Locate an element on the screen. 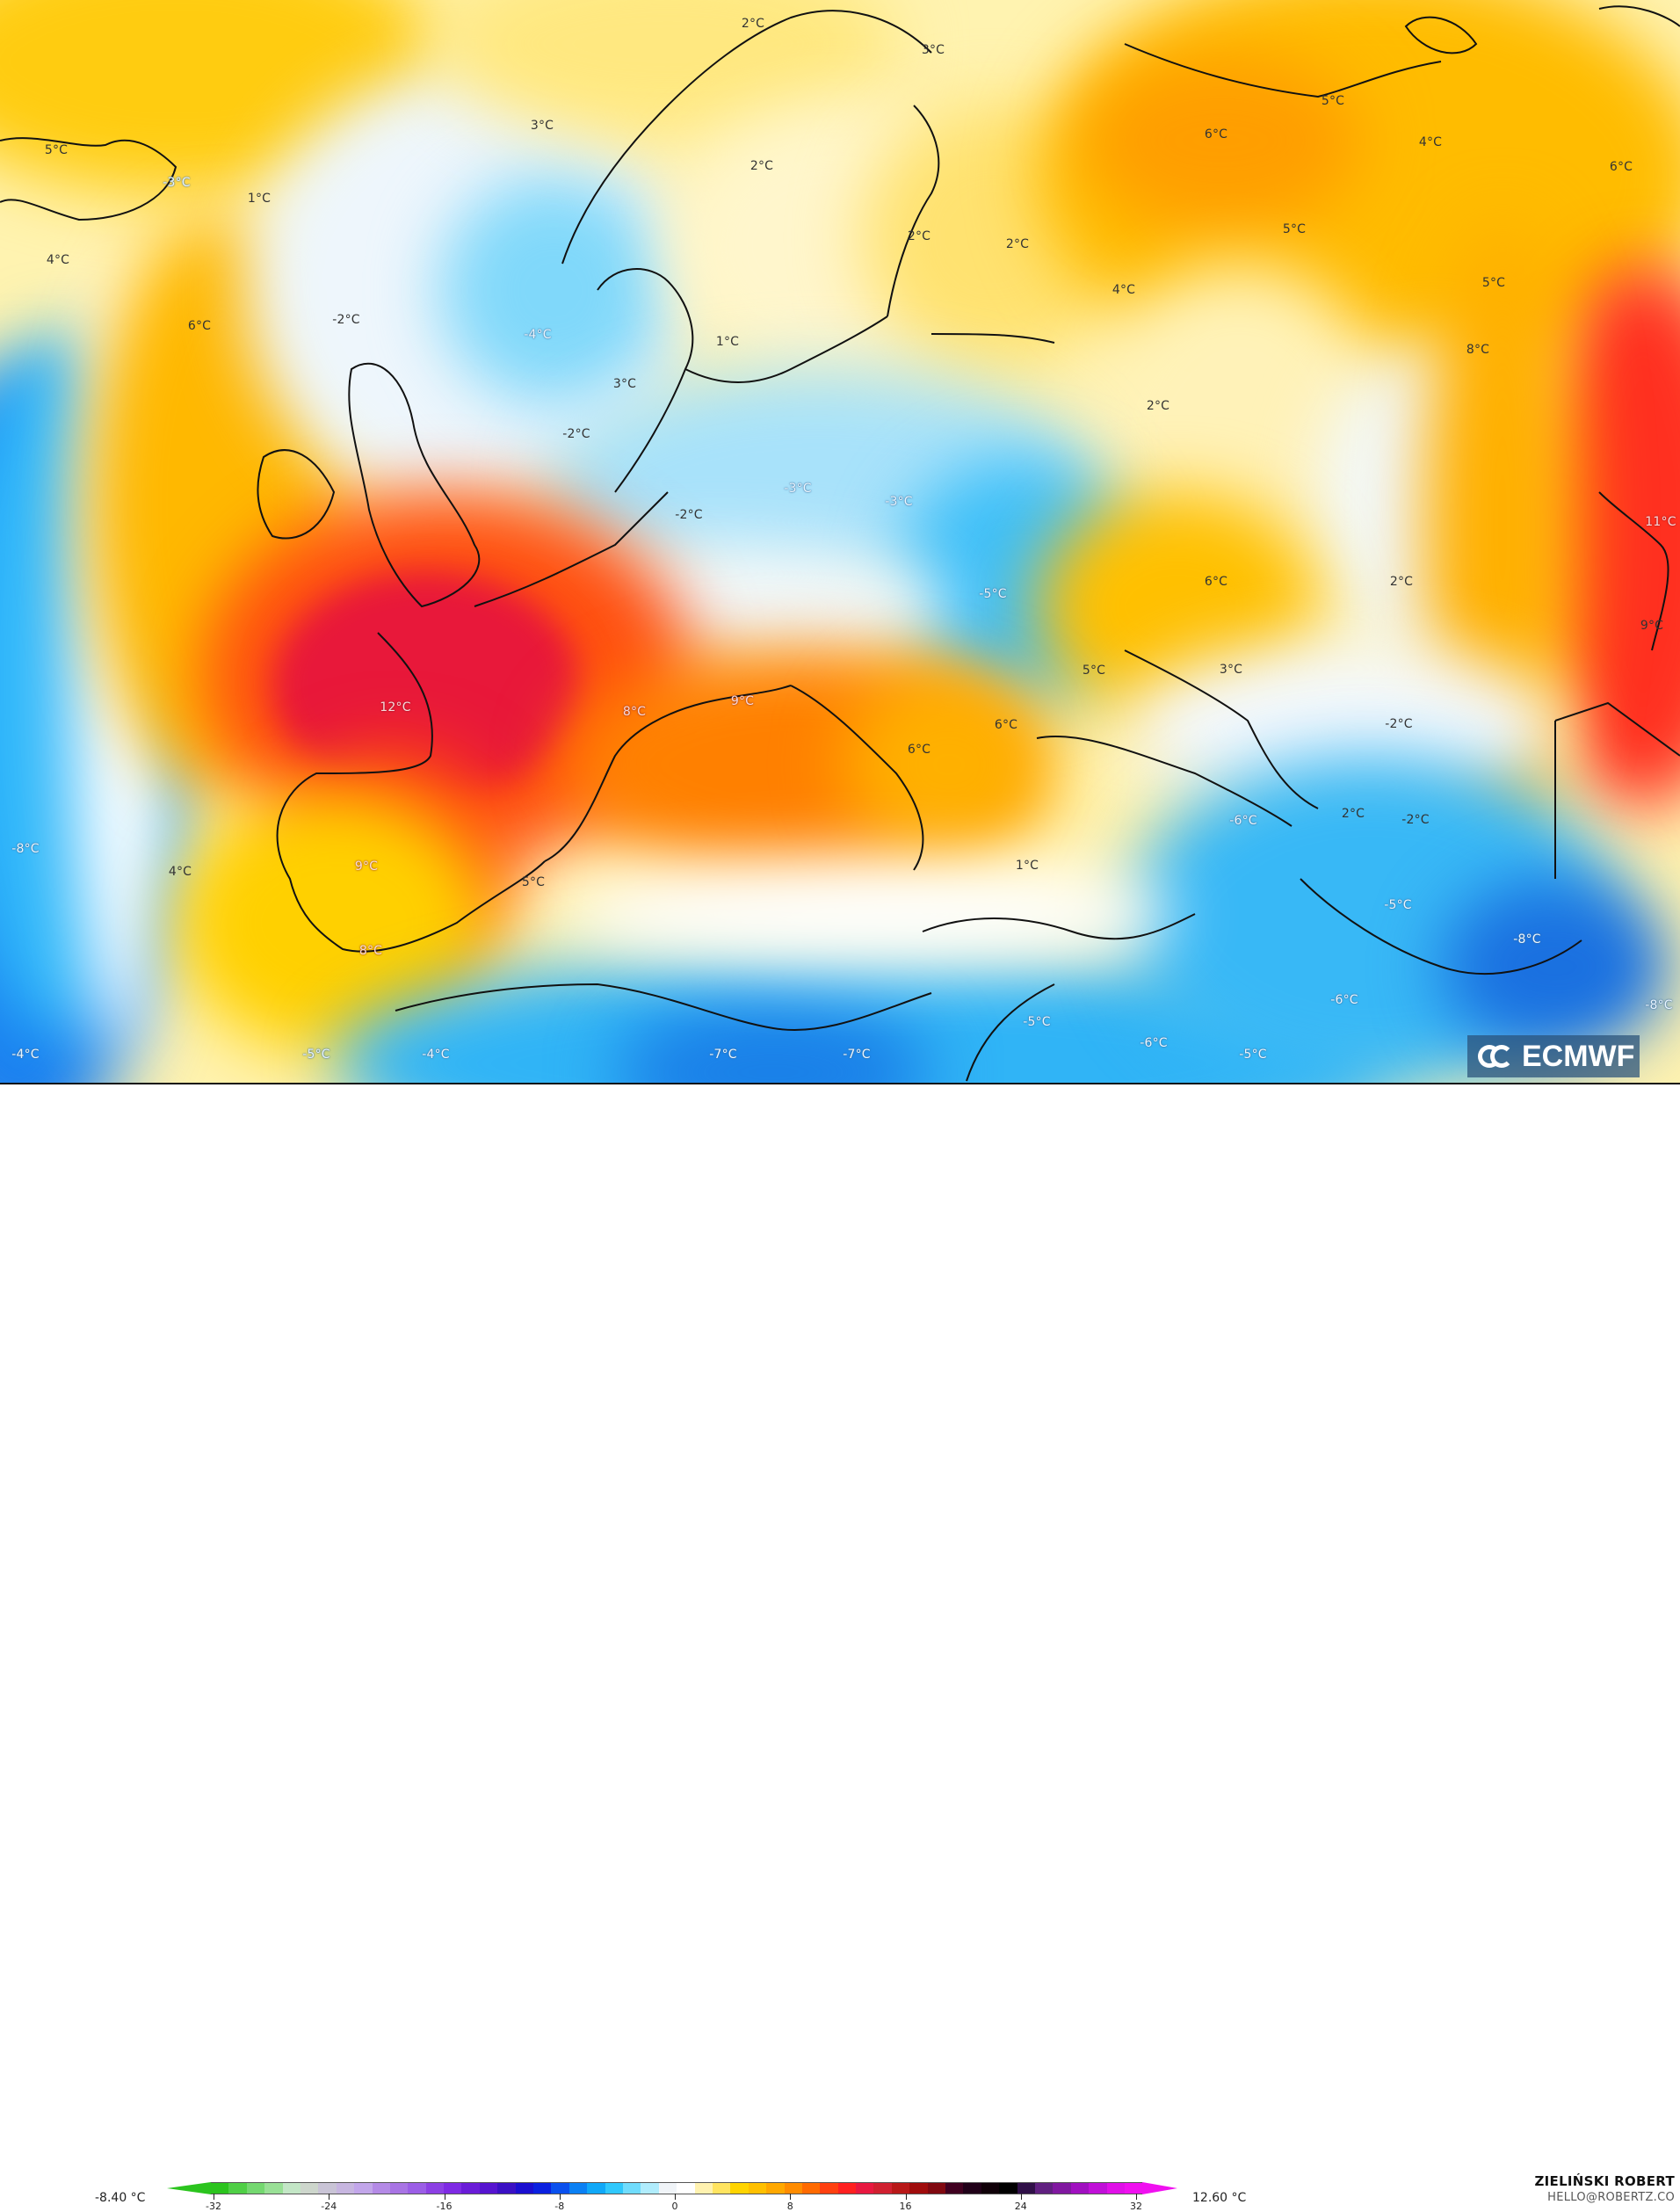 This screenshot has width=1680, height=2212. colorbar-tick-label: -16 is located at coordinates (444, 2207).